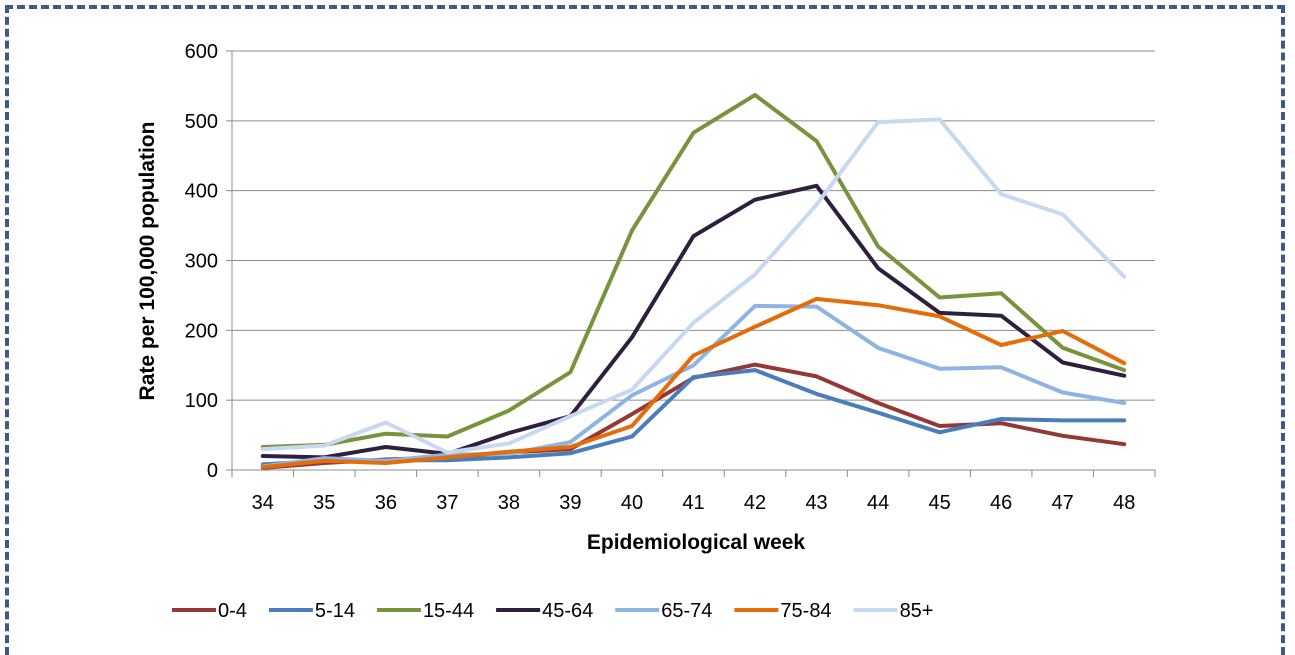 The height and width of the screenshot is (655, 1295). Describe the element at coordinates (1124, 503) in the screenshot. I see `x-tick-label: 48` at that location.